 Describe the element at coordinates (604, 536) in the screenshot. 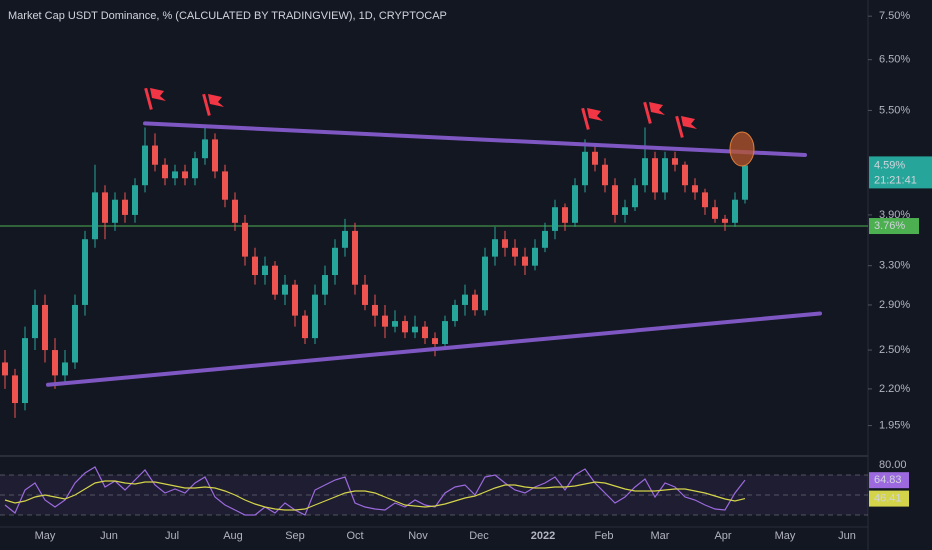

I see `x-tick-label: Feb` at that location.